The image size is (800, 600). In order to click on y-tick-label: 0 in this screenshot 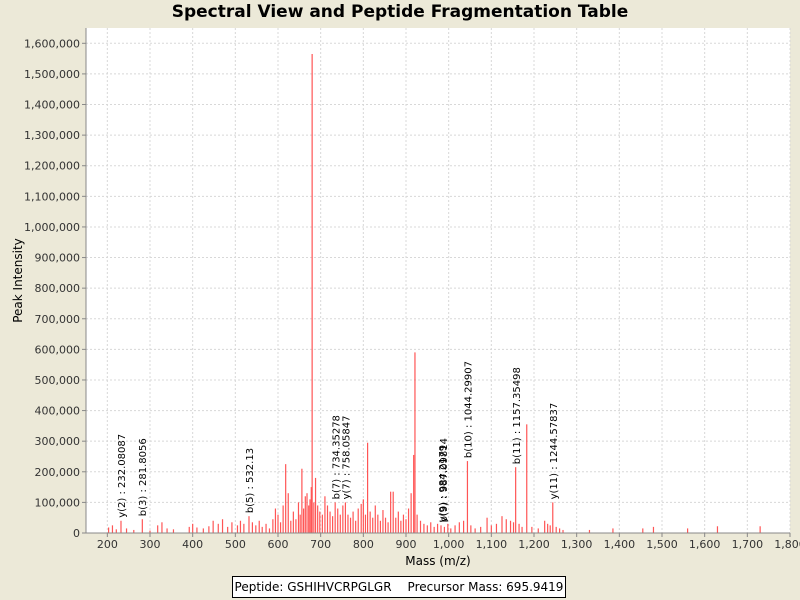, I will do `click(76, 533)`.